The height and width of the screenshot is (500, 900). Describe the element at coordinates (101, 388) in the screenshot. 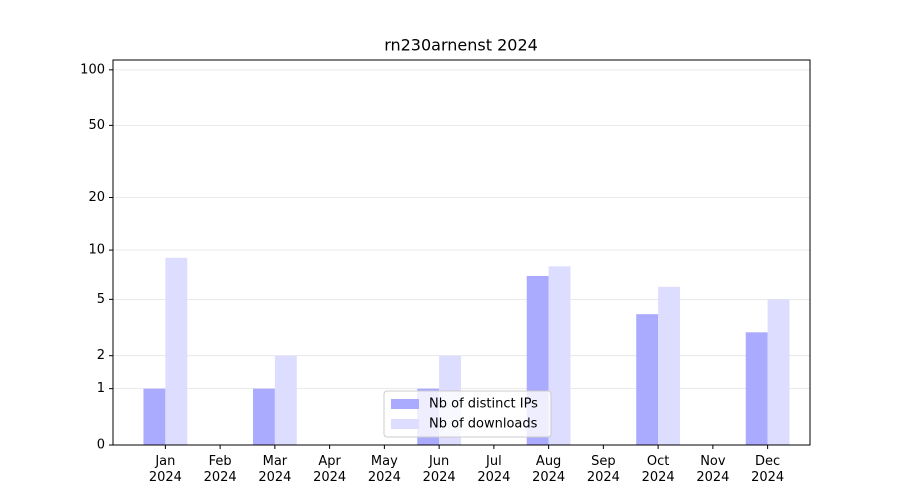

I see `y-tick-label: 1` at that location.